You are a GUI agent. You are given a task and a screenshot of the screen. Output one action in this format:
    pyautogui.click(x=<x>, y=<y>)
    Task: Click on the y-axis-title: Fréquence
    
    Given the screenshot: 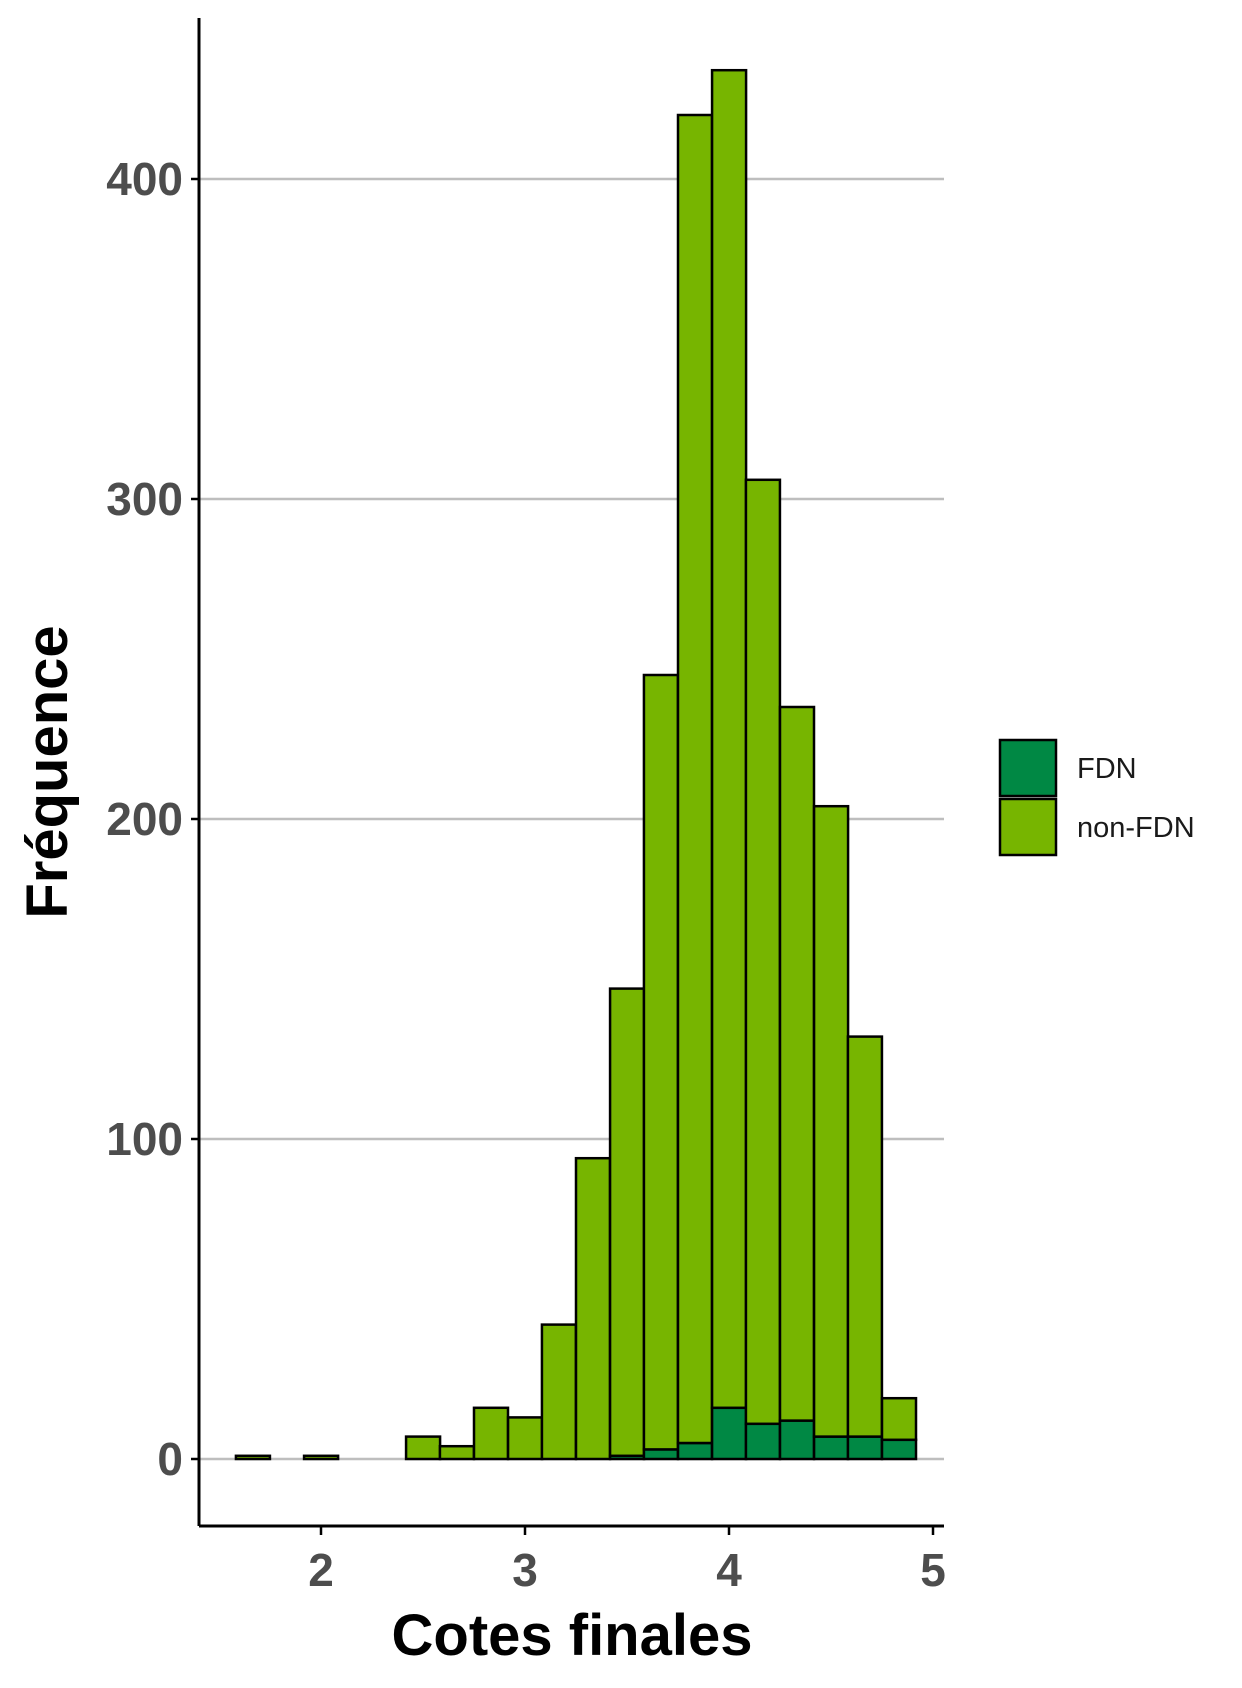 What is the action you would take?
    pyautogui.click(x=47, y=771)
    